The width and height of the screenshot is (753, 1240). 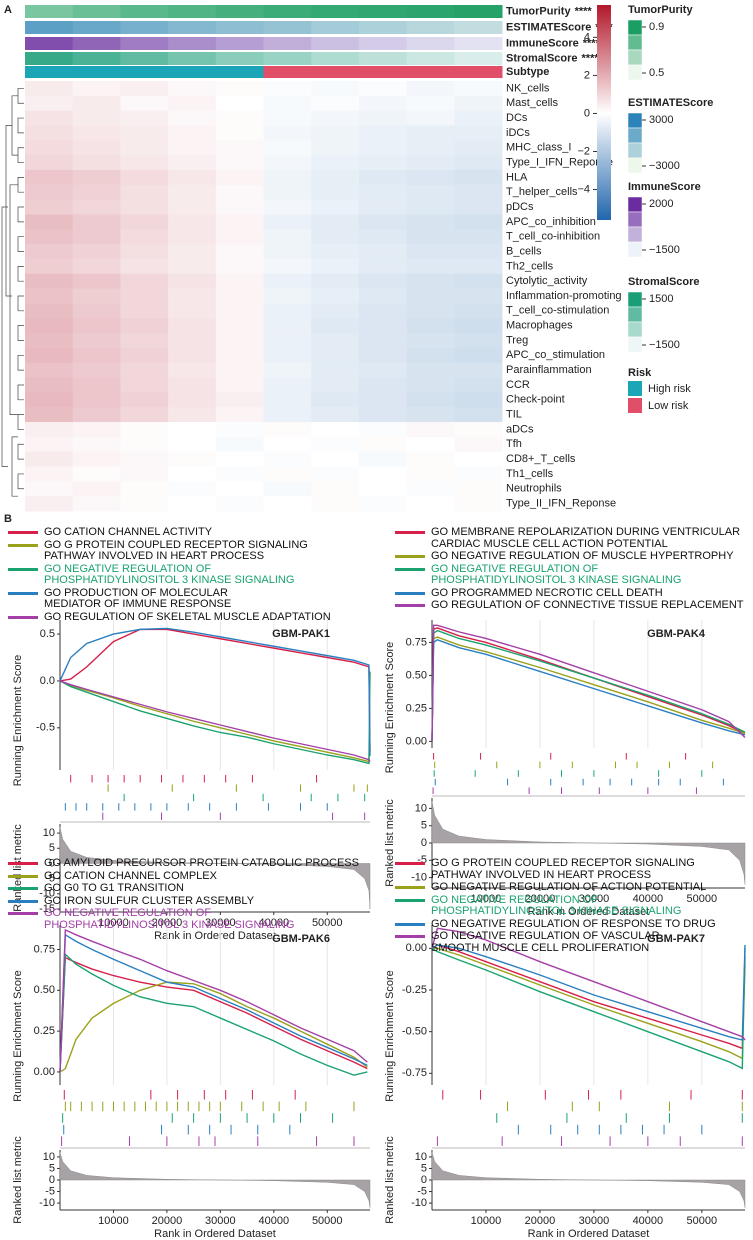 What do you see at coordinates (538, 11) in the screenshot?
I see `annotation-label: TumorPurity` at bounding box center [538, 11].